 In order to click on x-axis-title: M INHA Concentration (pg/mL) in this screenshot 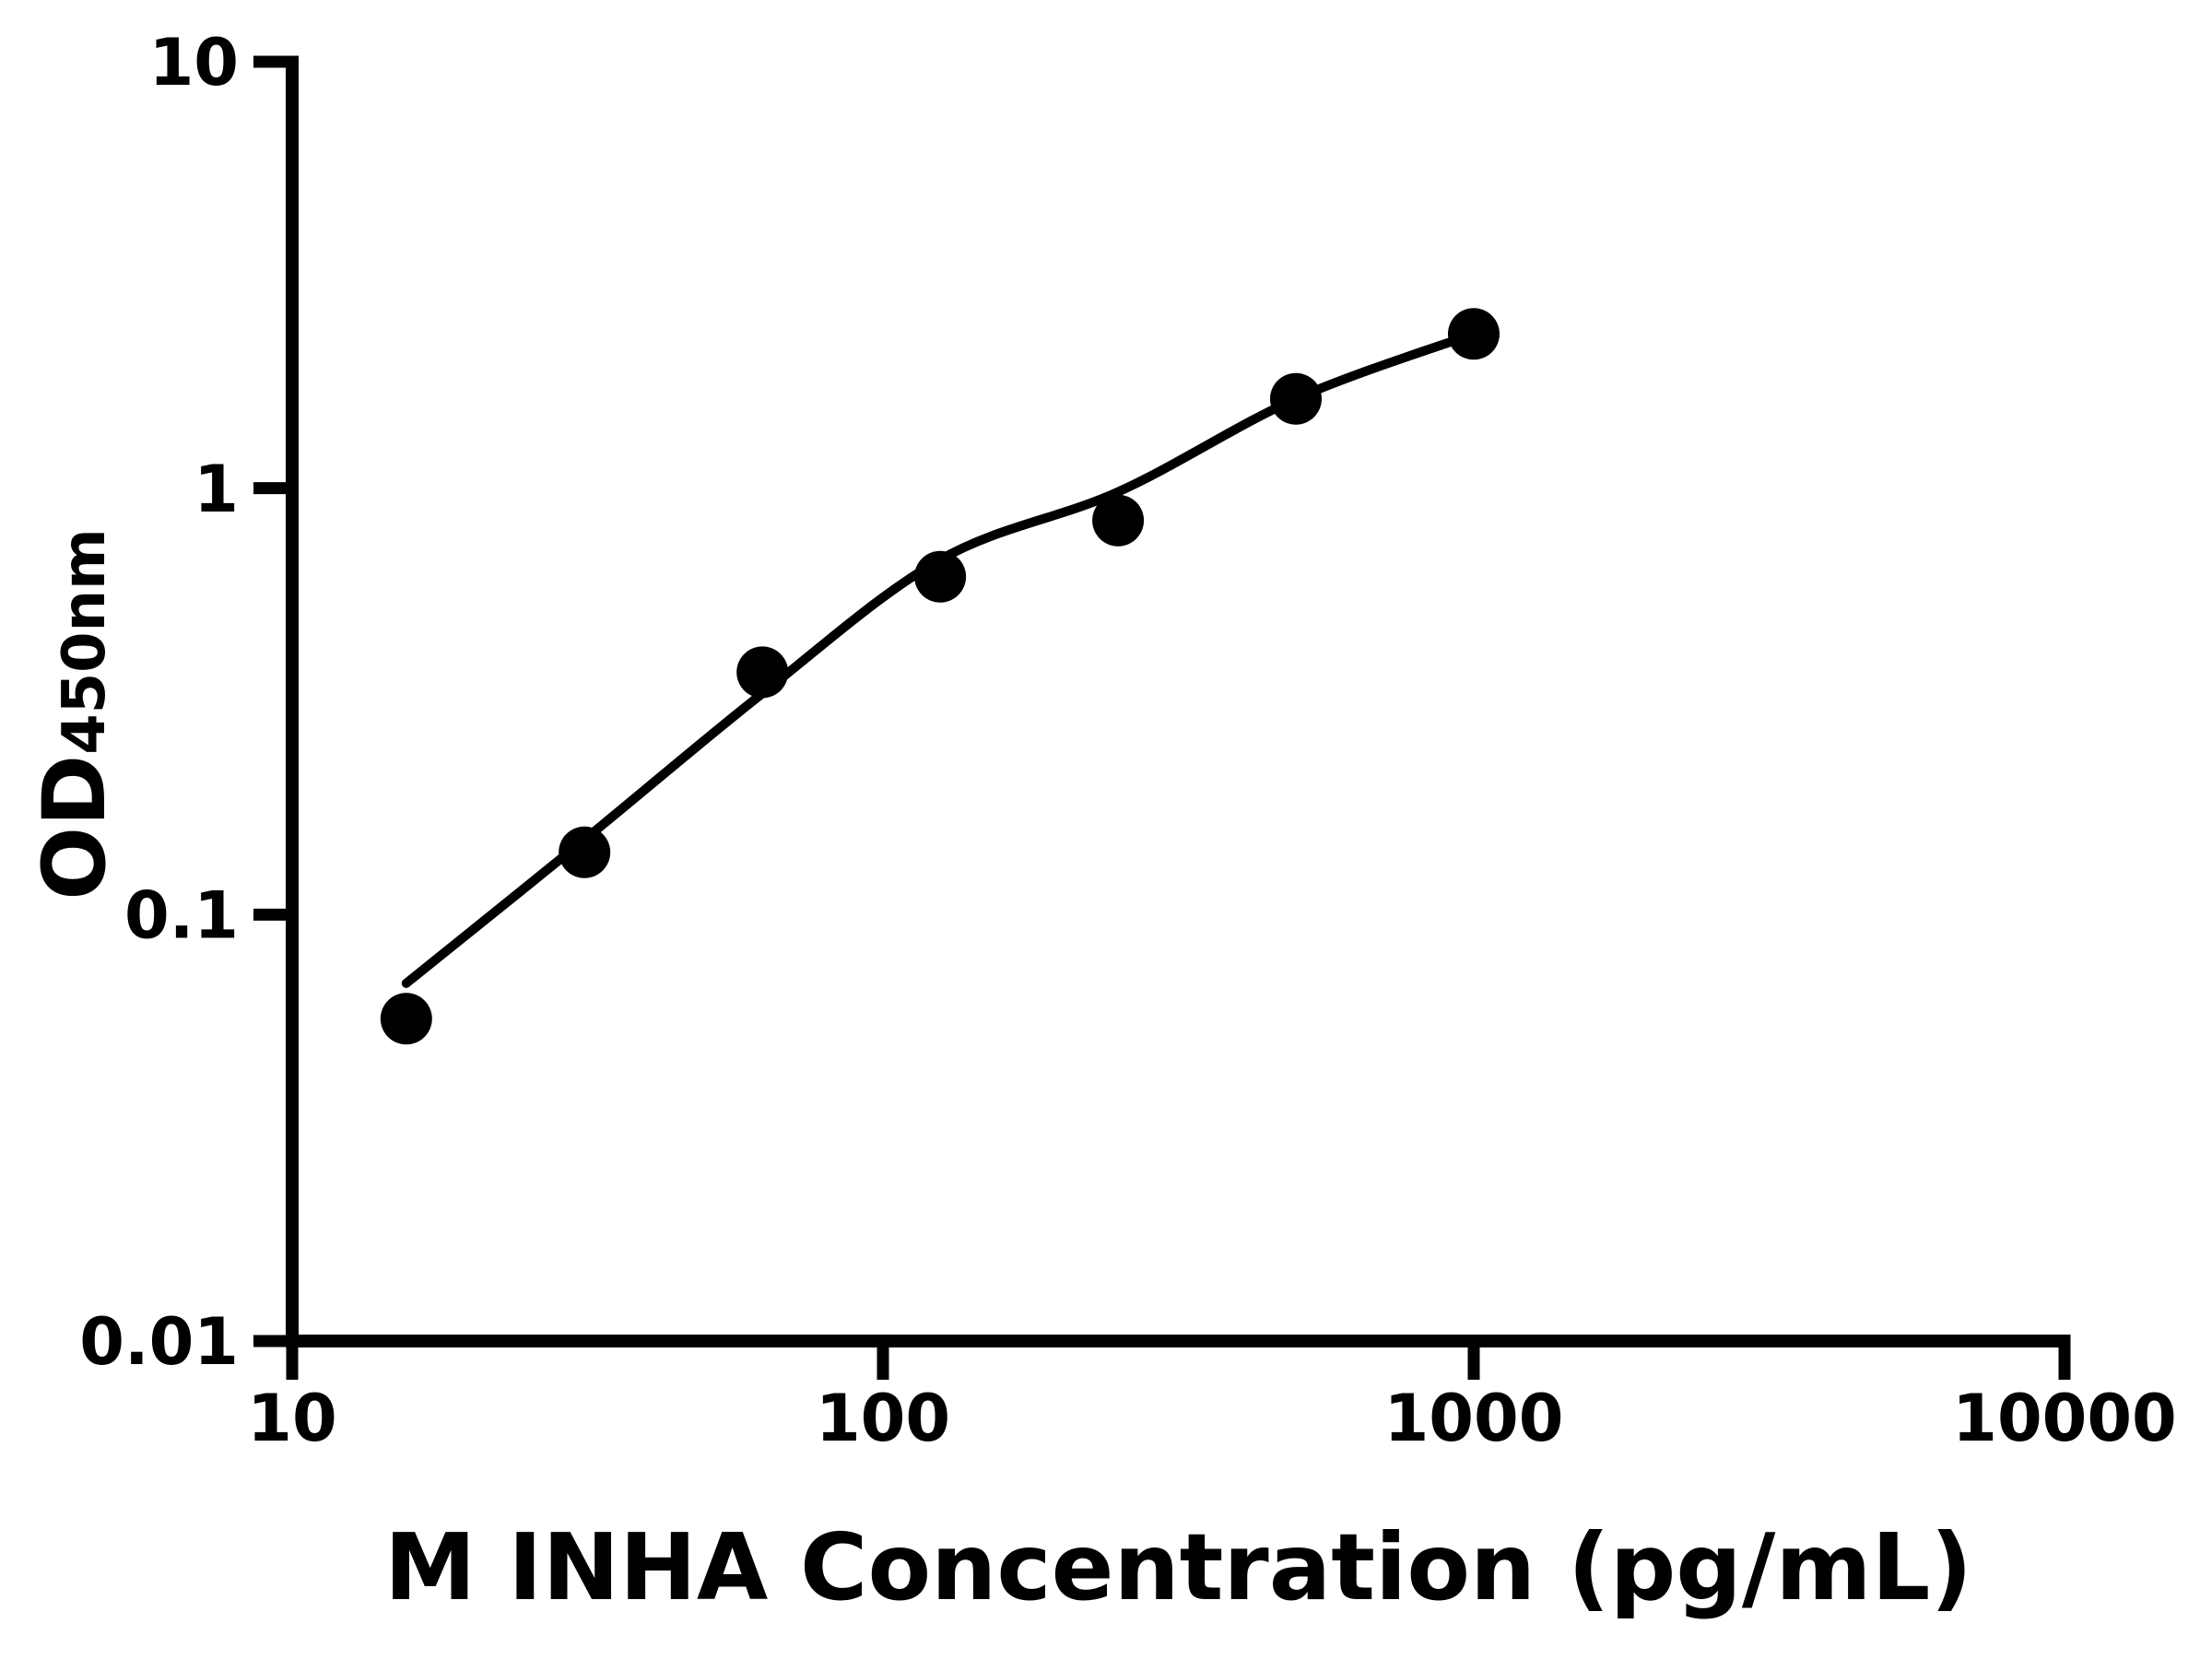, I will do `click(1178, 1567)`.